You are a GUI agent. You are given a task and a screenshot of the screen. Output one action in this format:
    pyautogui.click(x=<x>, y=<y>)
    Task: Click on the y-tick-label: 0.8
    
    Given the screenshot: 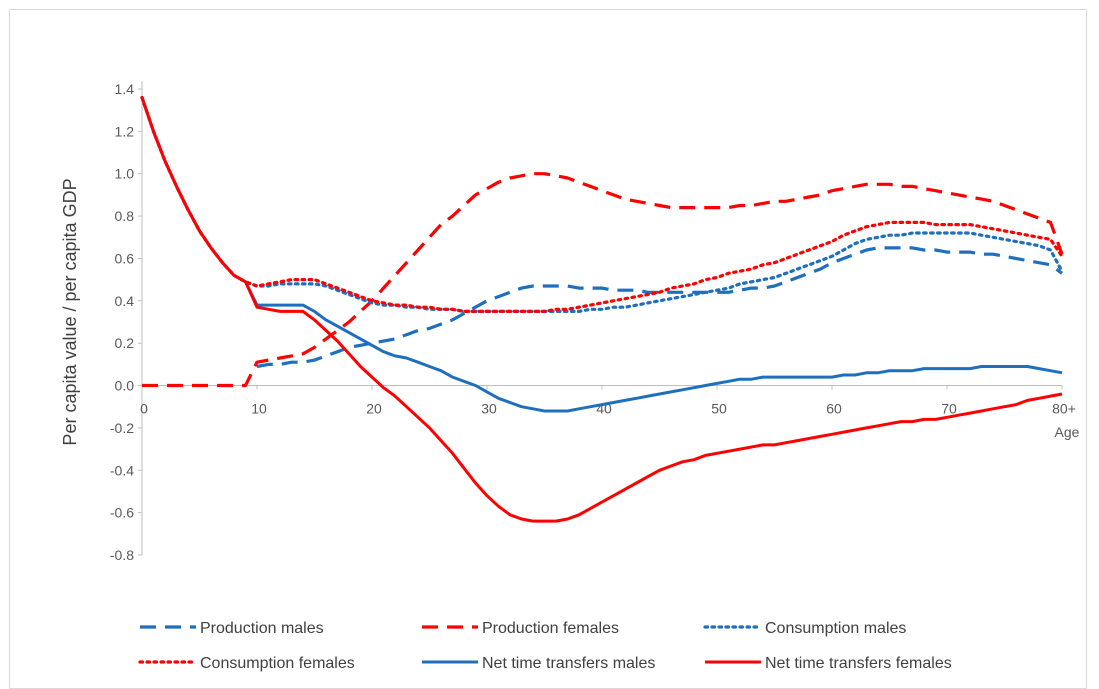 What is the action you would take?
    pyautogui.click(x=125, y=216)
    